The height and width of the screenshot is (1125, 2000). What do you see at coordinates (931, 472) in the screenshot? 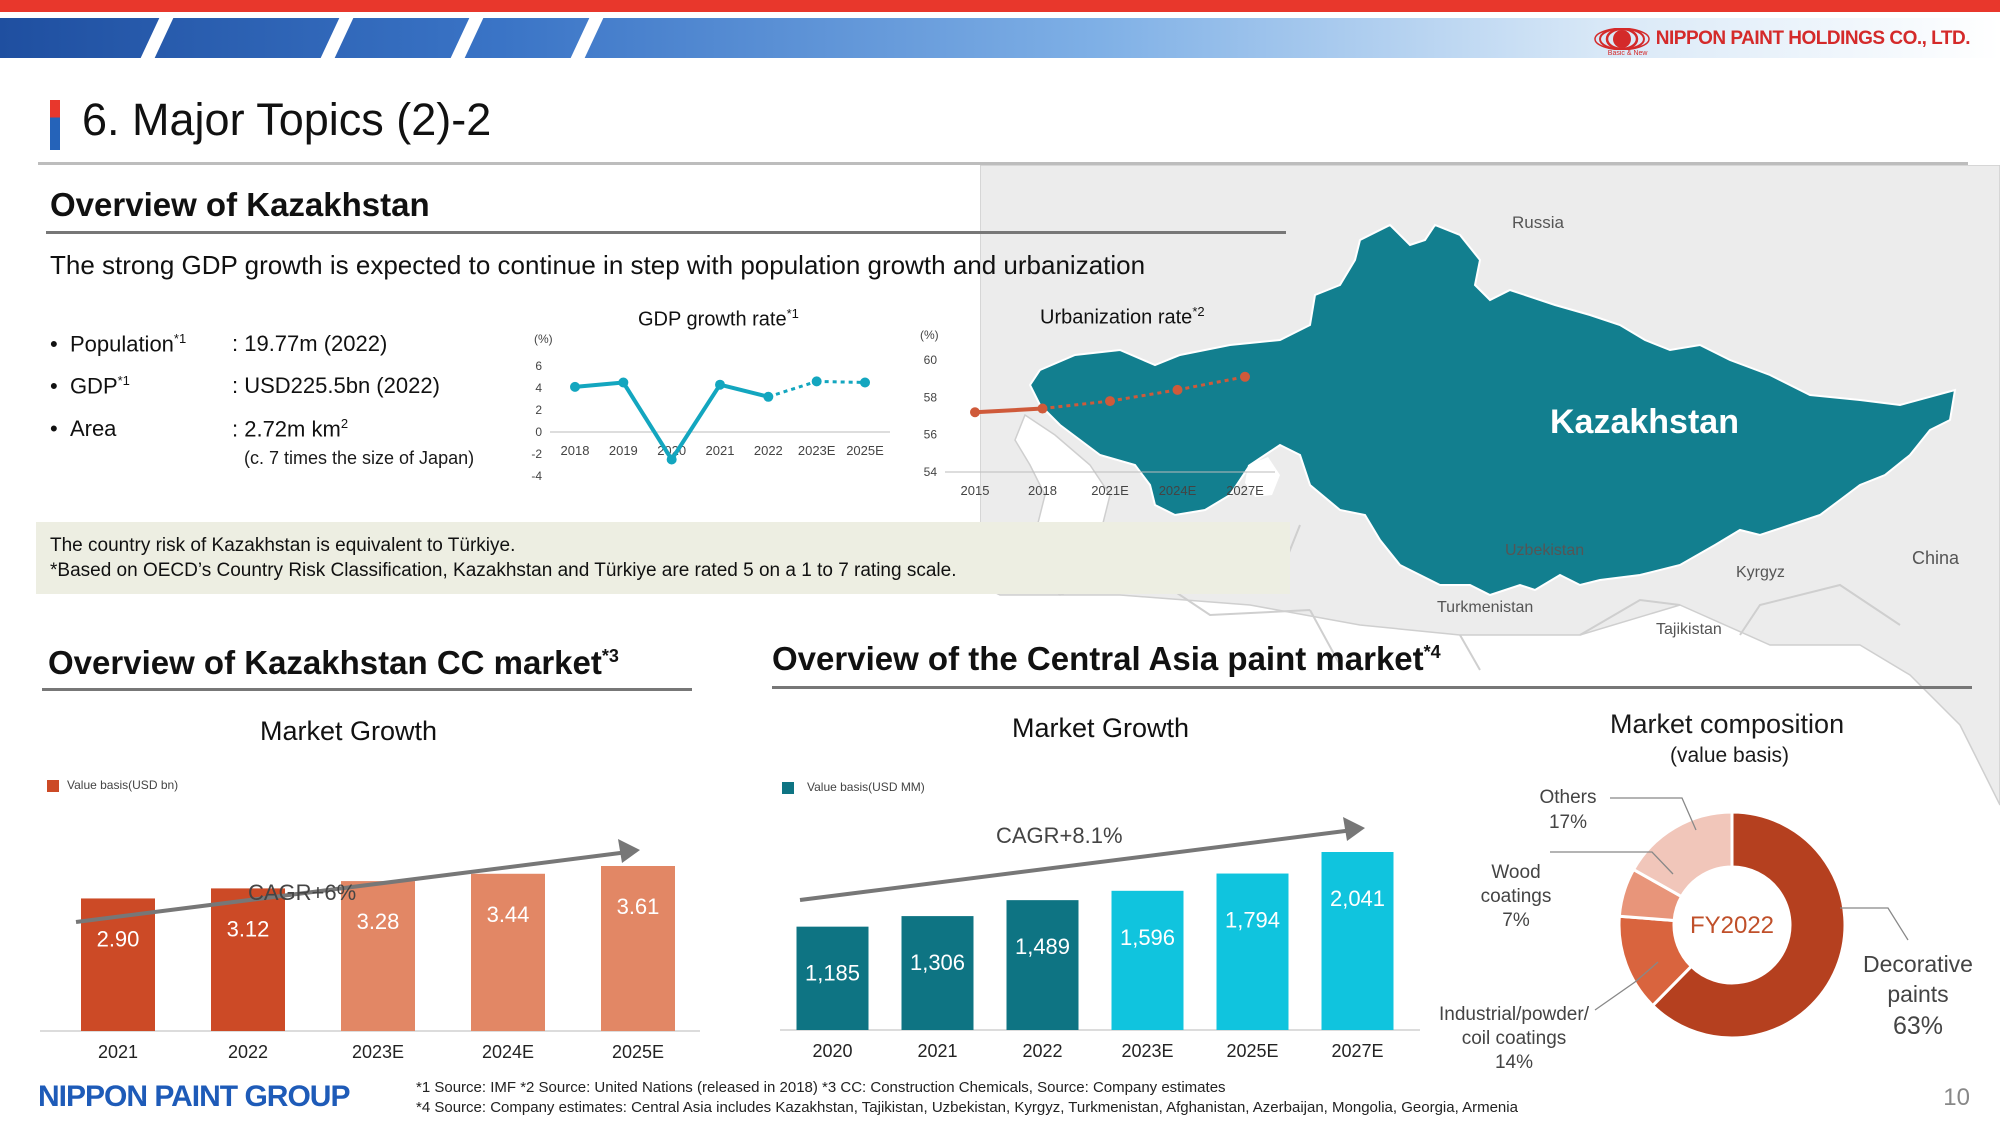
I see `y-tick-label: 54` at bounding box center [931, 472].